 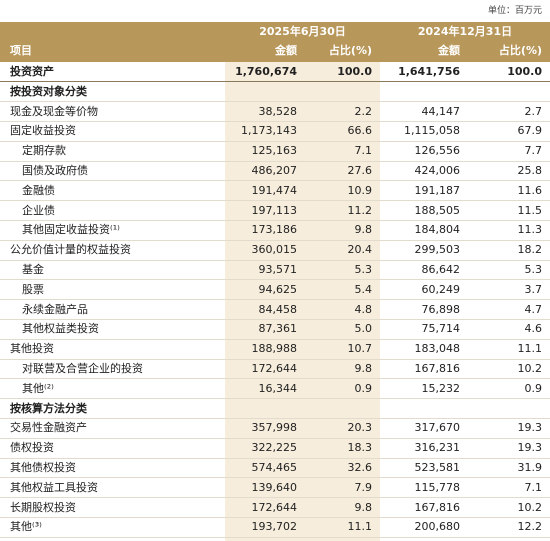 I want to click on row-label: 其他固定收益投资⁽¹⁾, so click(x=71, y=230).